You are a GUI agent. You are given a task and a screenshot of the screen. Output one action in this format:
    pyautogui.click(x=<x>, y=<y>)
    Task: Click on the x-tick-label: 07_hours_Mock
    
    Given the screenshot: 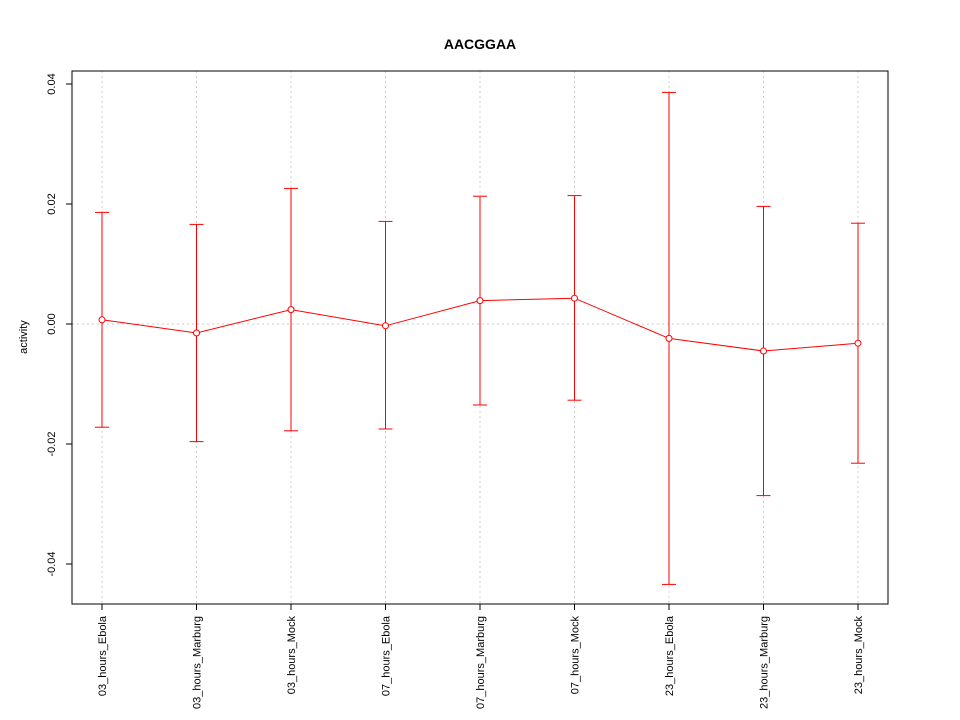 What is the action you would take?
    pyautogui.click(x=576, y=655)
    